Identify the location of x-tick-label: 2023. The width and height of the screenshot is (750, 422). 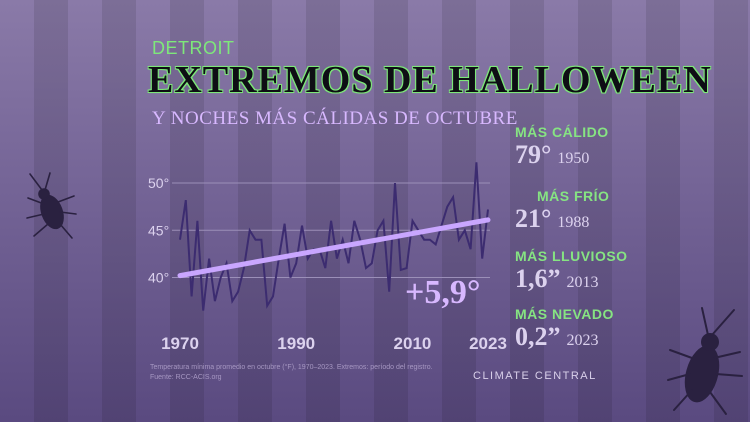
(488, 343).